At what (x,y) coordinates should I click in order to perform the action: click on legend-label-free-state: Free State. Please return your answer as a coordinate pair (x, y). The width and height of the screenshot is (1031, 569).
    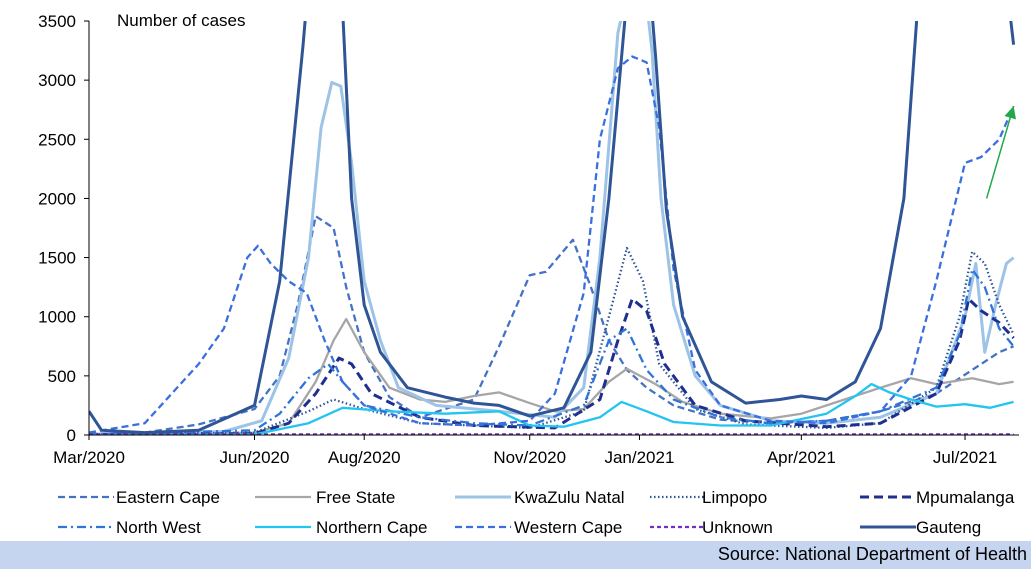
    Looking at the image, I should click on (355, 497).